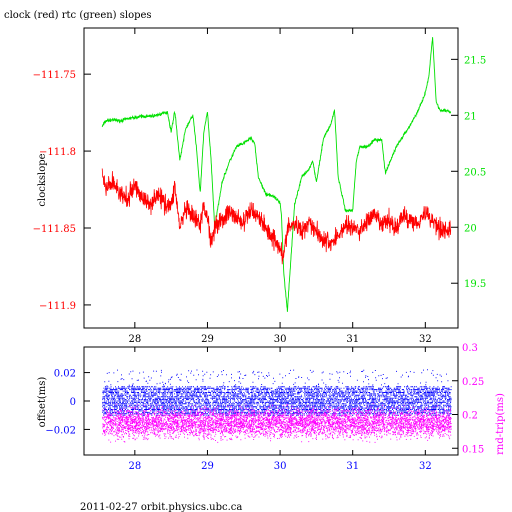  Describe the element at coordinates (277, 422) in the screenshot. I see `rndtrip-series` at that location.